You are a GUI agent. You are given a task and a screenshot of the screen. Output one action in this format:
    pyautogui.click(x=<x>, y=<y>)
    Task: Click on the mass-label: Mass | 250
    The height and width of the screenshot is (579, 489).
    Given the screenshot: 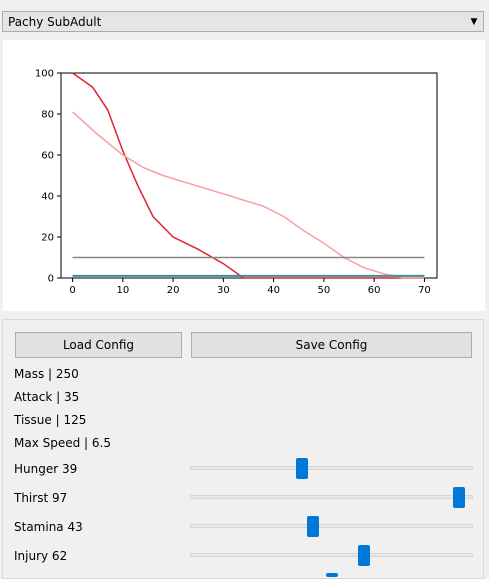 What is the action you would take?
    pyautogui.click(x=46, y=374)
    